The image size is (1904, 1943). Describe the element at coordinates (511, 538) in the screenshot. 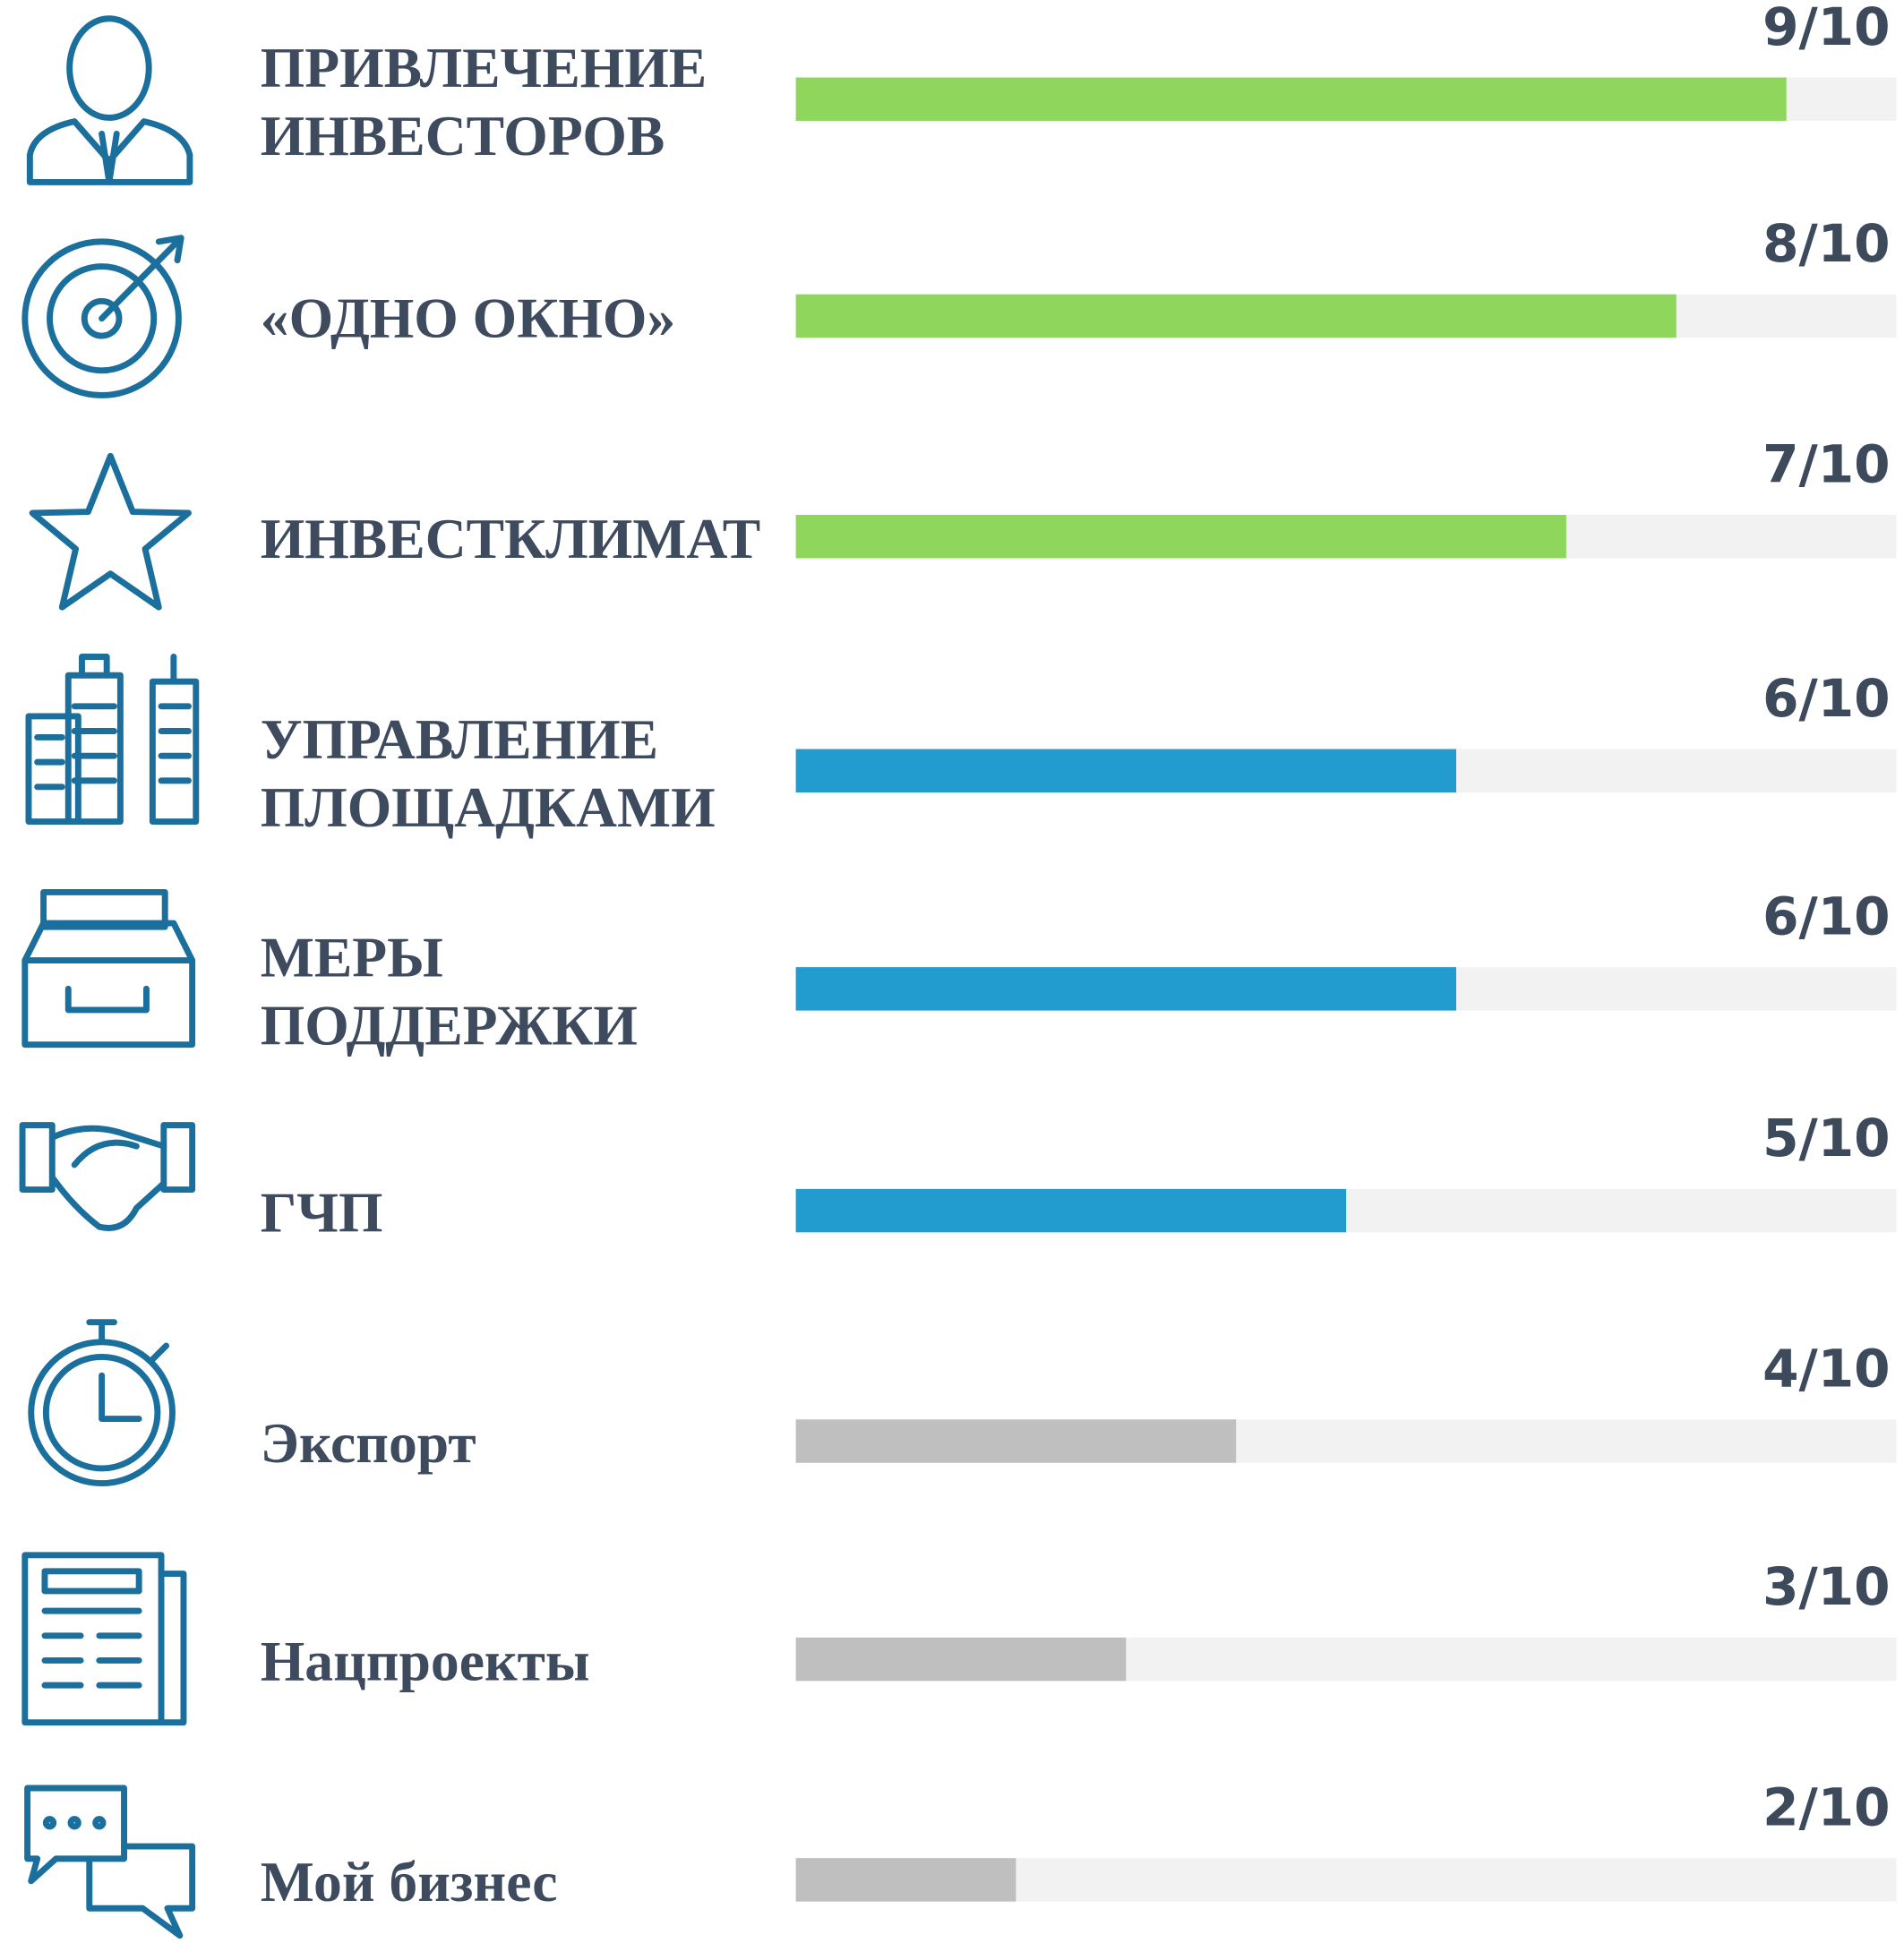

I see `category-label: ИНВЕСТКЛИМАТ` at that location.